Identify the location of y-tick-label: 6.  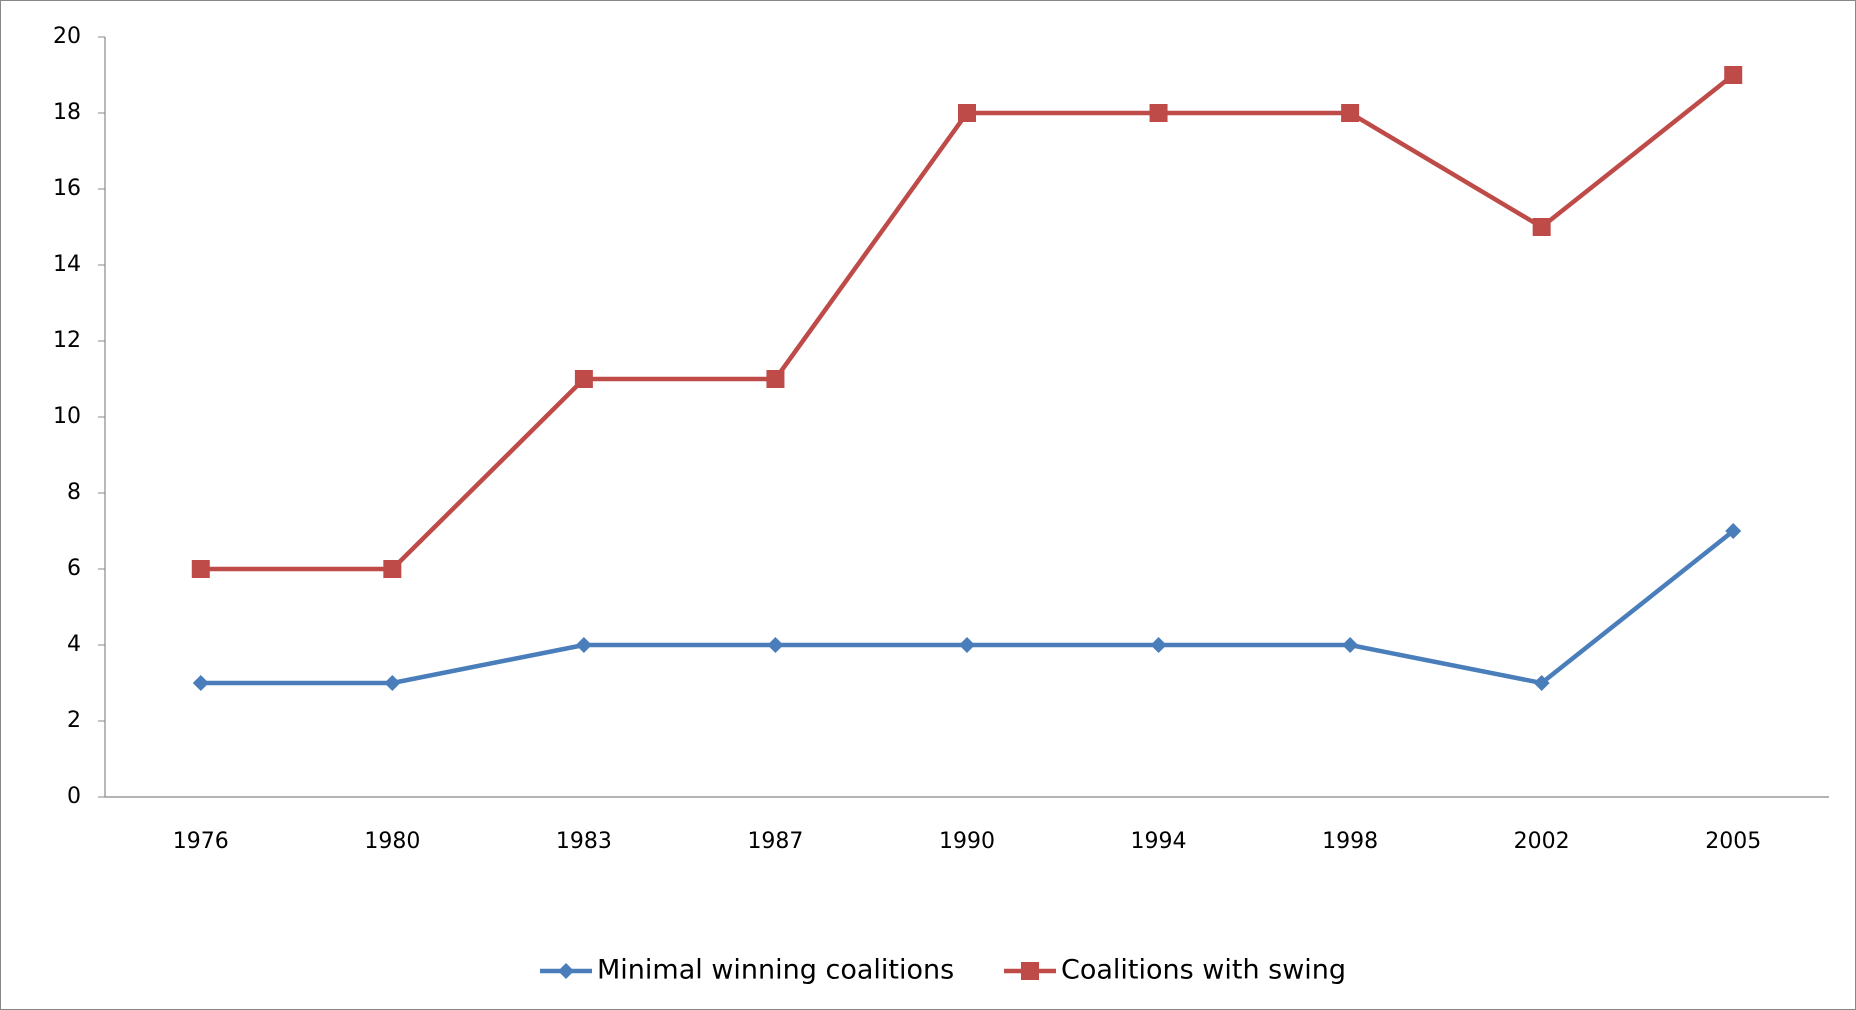
(74, 568).